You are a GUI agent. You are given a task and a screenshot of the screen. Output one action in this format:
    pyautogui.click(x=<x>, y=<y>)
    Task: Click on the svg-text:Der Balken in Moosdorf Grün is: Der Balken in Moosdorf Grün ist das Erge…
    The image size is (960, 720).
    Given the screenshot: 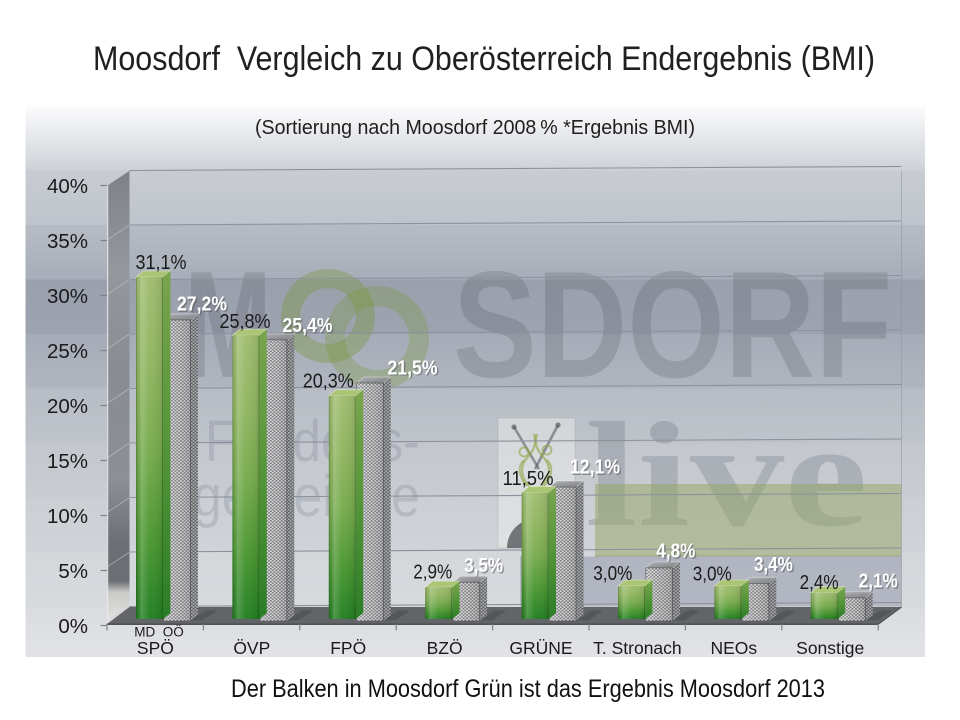 What is the action you would take?
    pyautogui.click(x=528, y=689)
    